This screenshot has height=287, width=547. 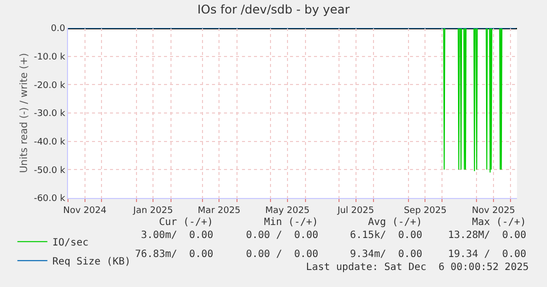 I want to click on text: 13.28M/ 0.00, so click(x=487, y=235).